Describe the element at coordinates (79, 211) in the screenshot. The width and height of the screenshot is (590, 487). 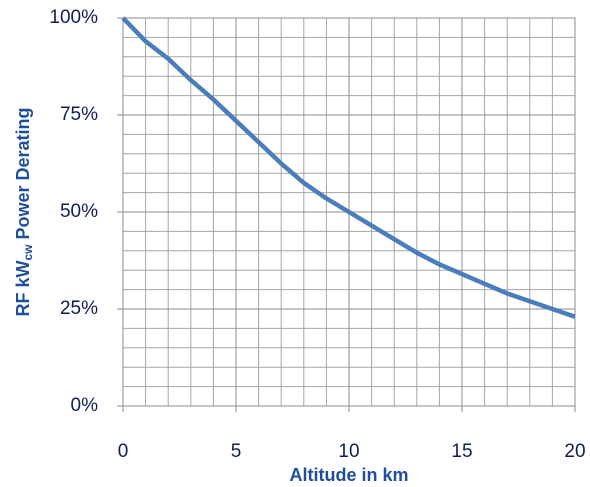
I see `y-tick-label: 50%` at that location.